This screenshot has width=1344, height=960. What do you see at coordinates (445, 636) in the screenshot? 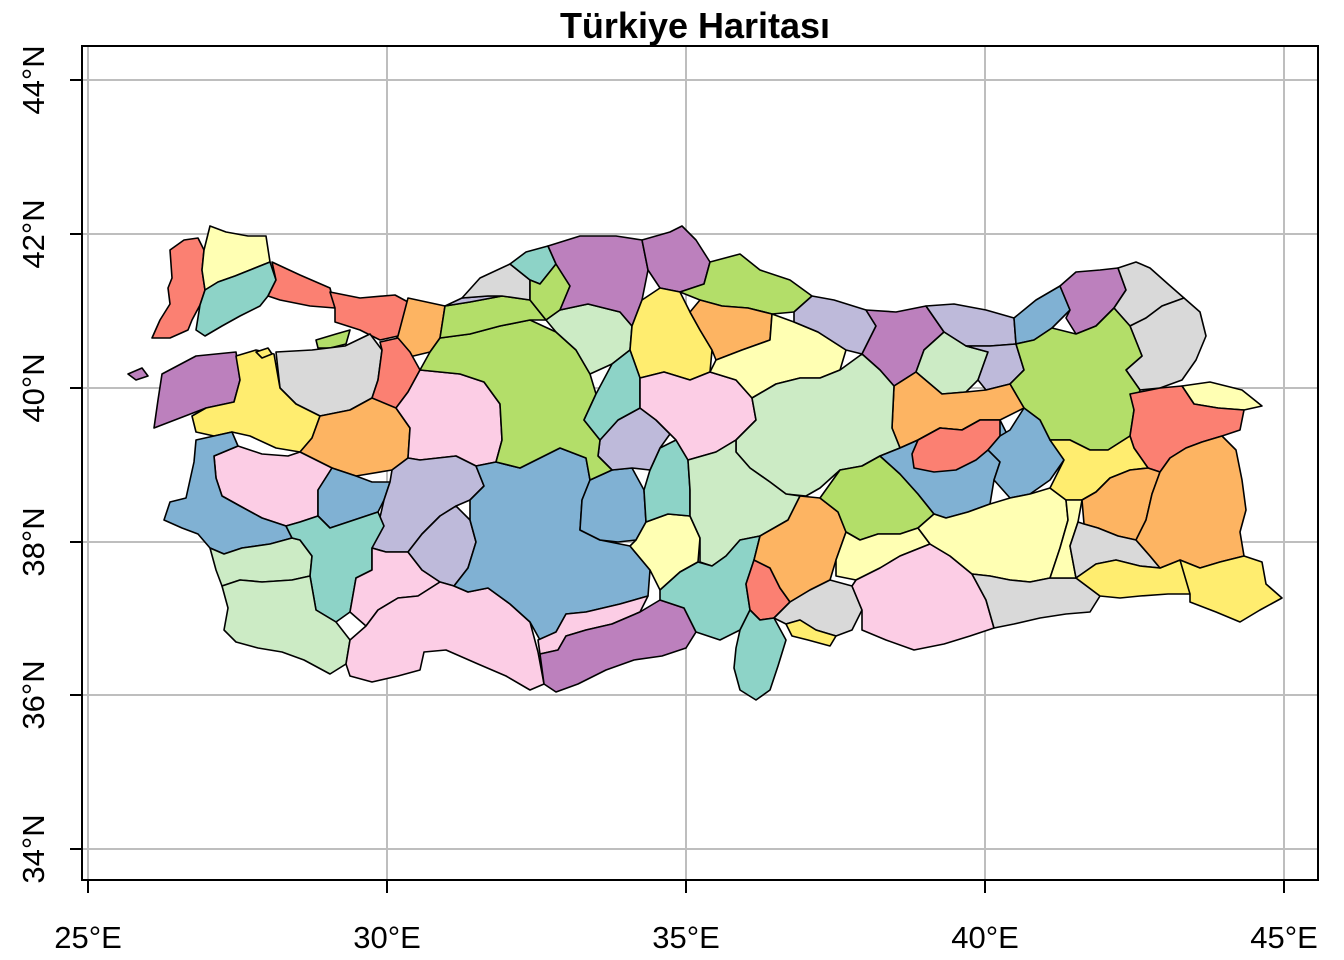
I see `region-antalya` at bounding box center [445, 636].